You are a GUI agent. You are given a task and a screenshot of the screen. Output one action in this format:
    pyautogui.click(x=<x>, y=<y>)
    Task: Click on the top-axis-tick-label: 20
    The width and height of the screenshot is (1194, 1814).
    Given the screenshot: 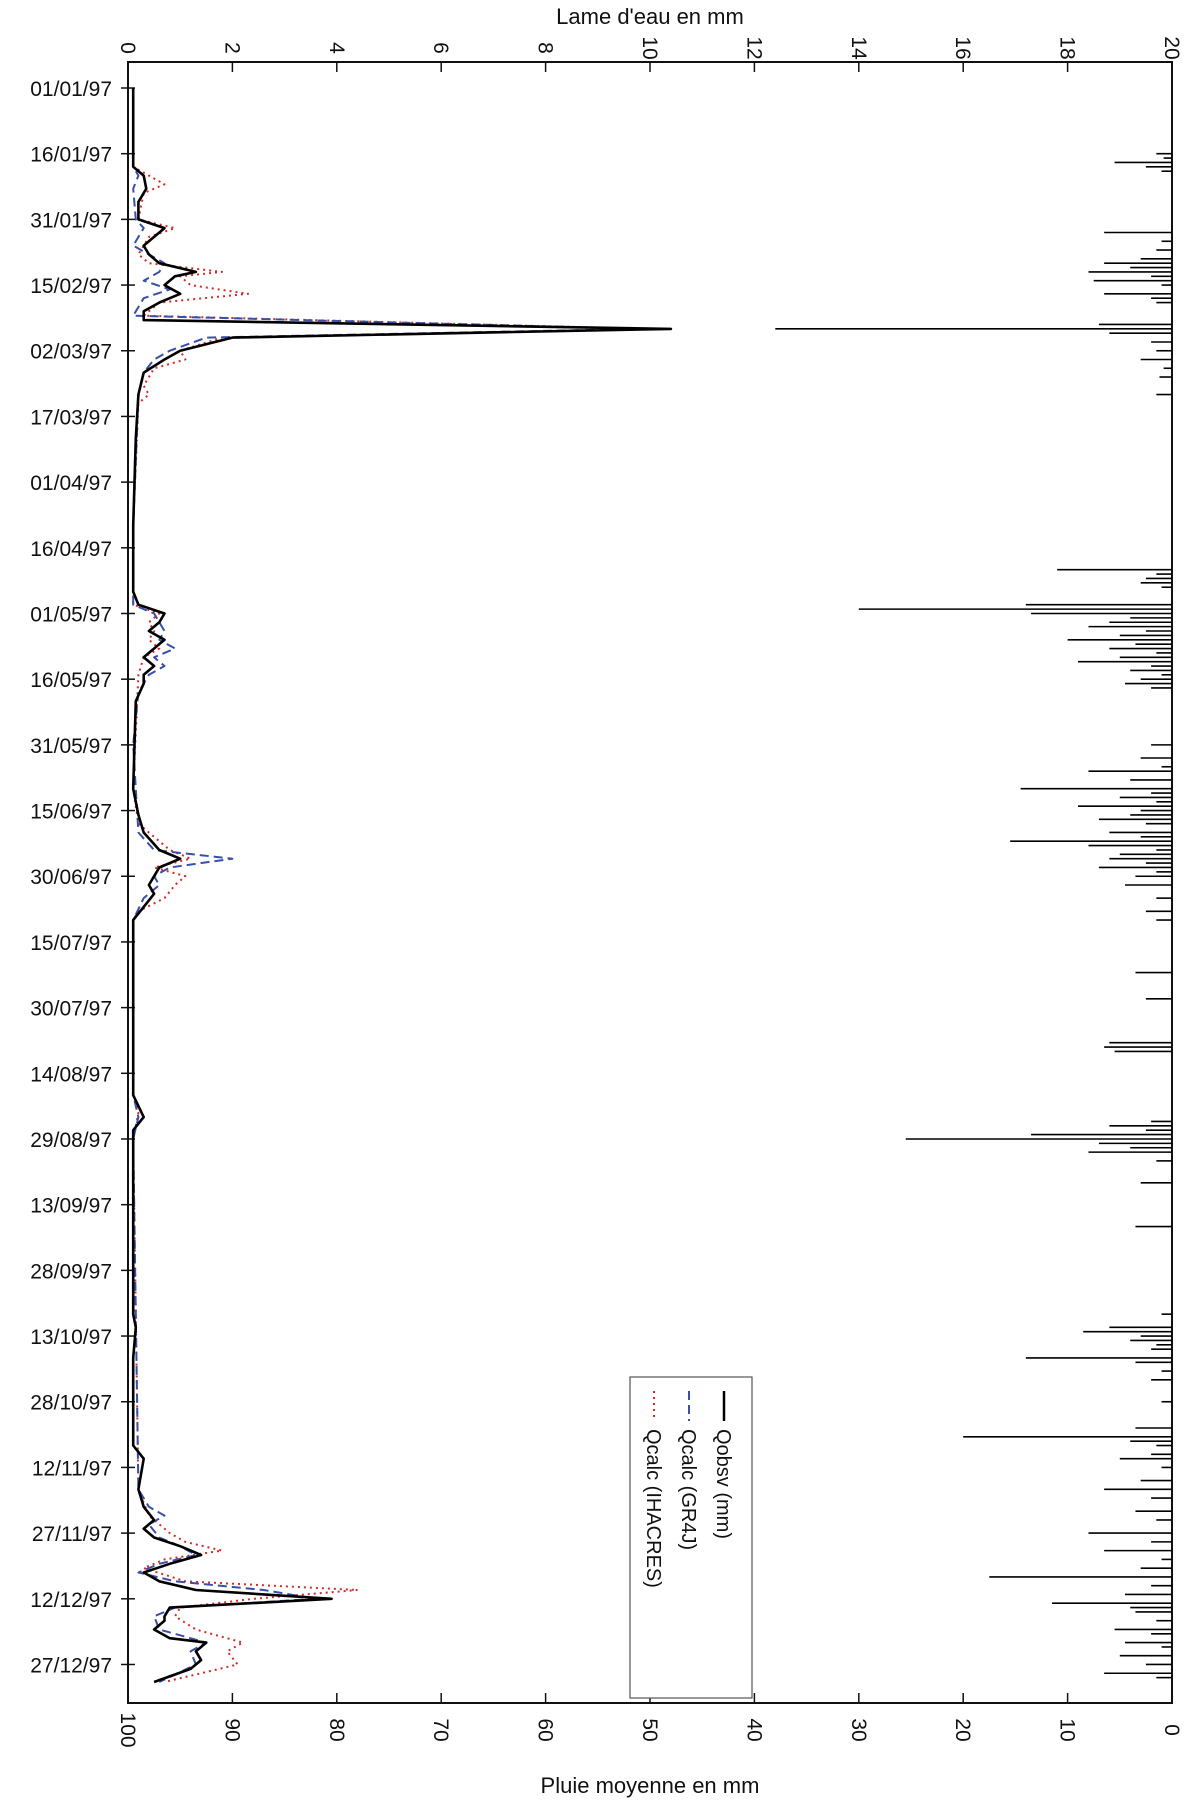 What is the action you would take?
    pyautogui.click(x=1171, y=47)
    